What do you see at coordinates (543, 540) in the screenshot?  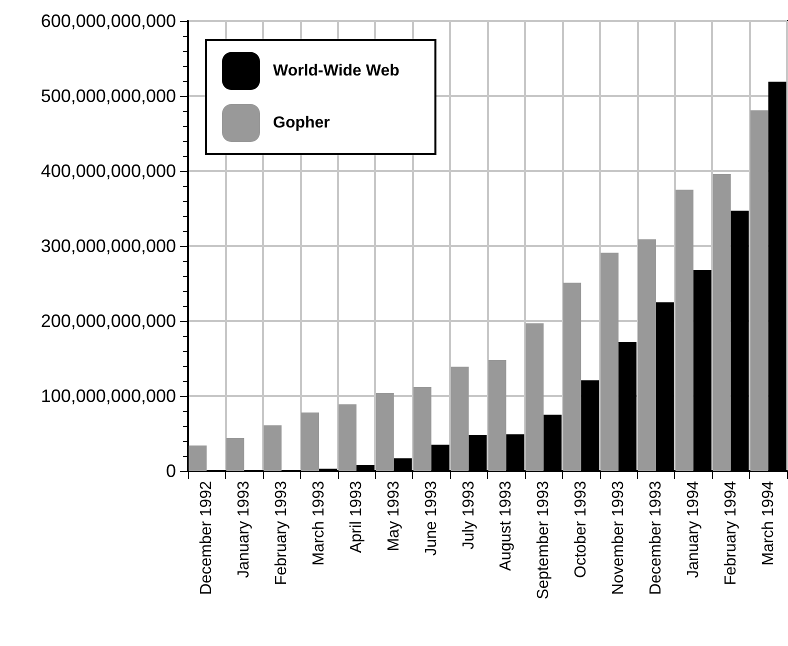 I see `x-tick-label: September 1993` at bounding box center [543, 540].